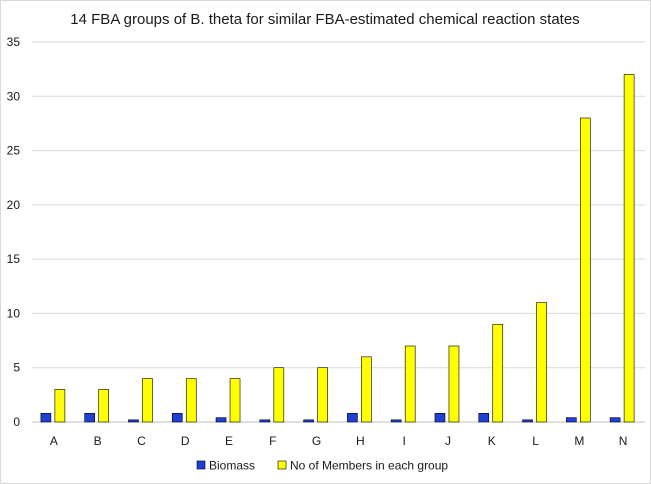 The width and height of the screenshot is (651, 484). Describe the element at coordinates (282, 465) in the screenshot. I see `legend-swatch-members` at that location.